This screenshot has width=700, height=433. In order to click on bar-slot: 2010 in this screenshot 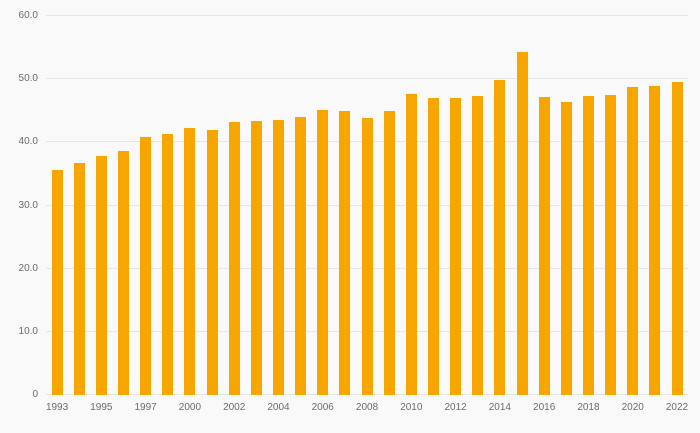, I will do `click(411, 214)`.